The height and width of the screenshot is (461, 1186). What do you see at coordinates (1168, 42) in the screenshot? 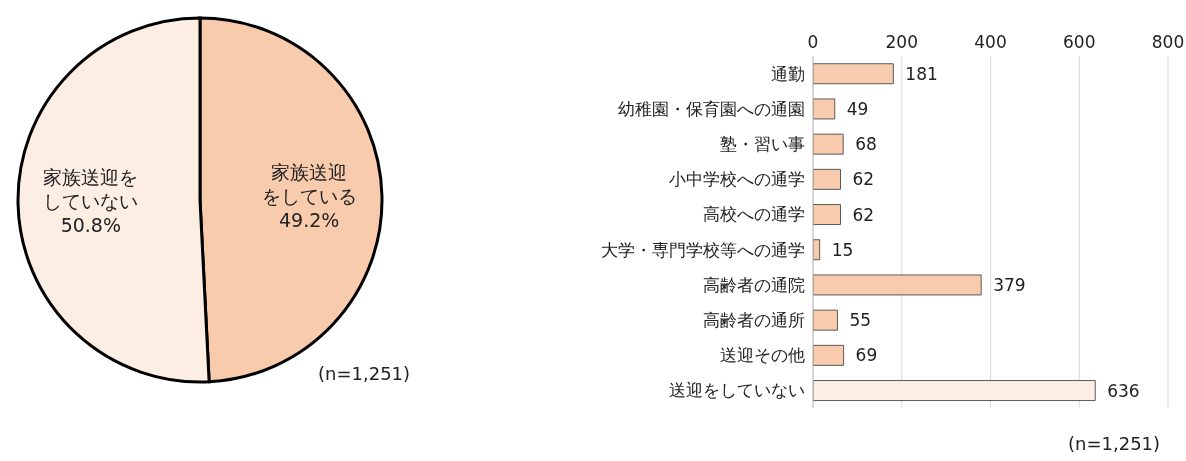
I see `x-tick-label: 800` at bounding box center [1168, 42].